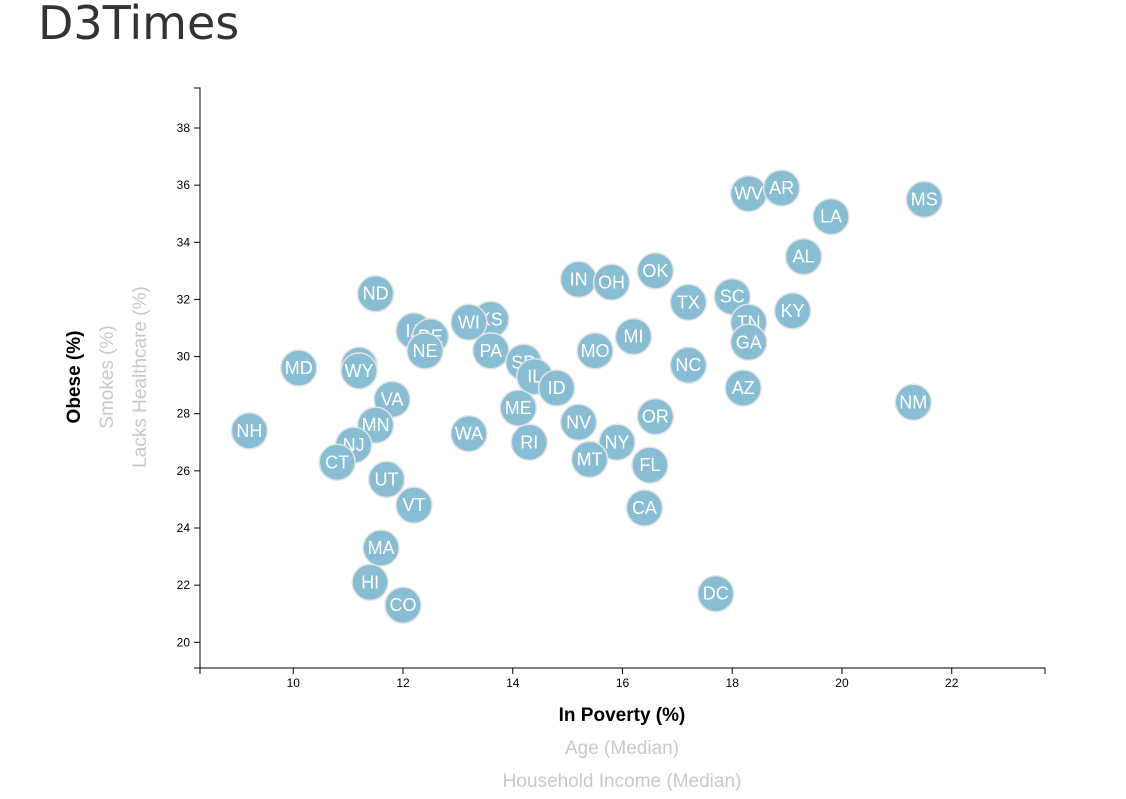  I want to click on y-axis-option-2: Smokes (%), so click(107, 376).